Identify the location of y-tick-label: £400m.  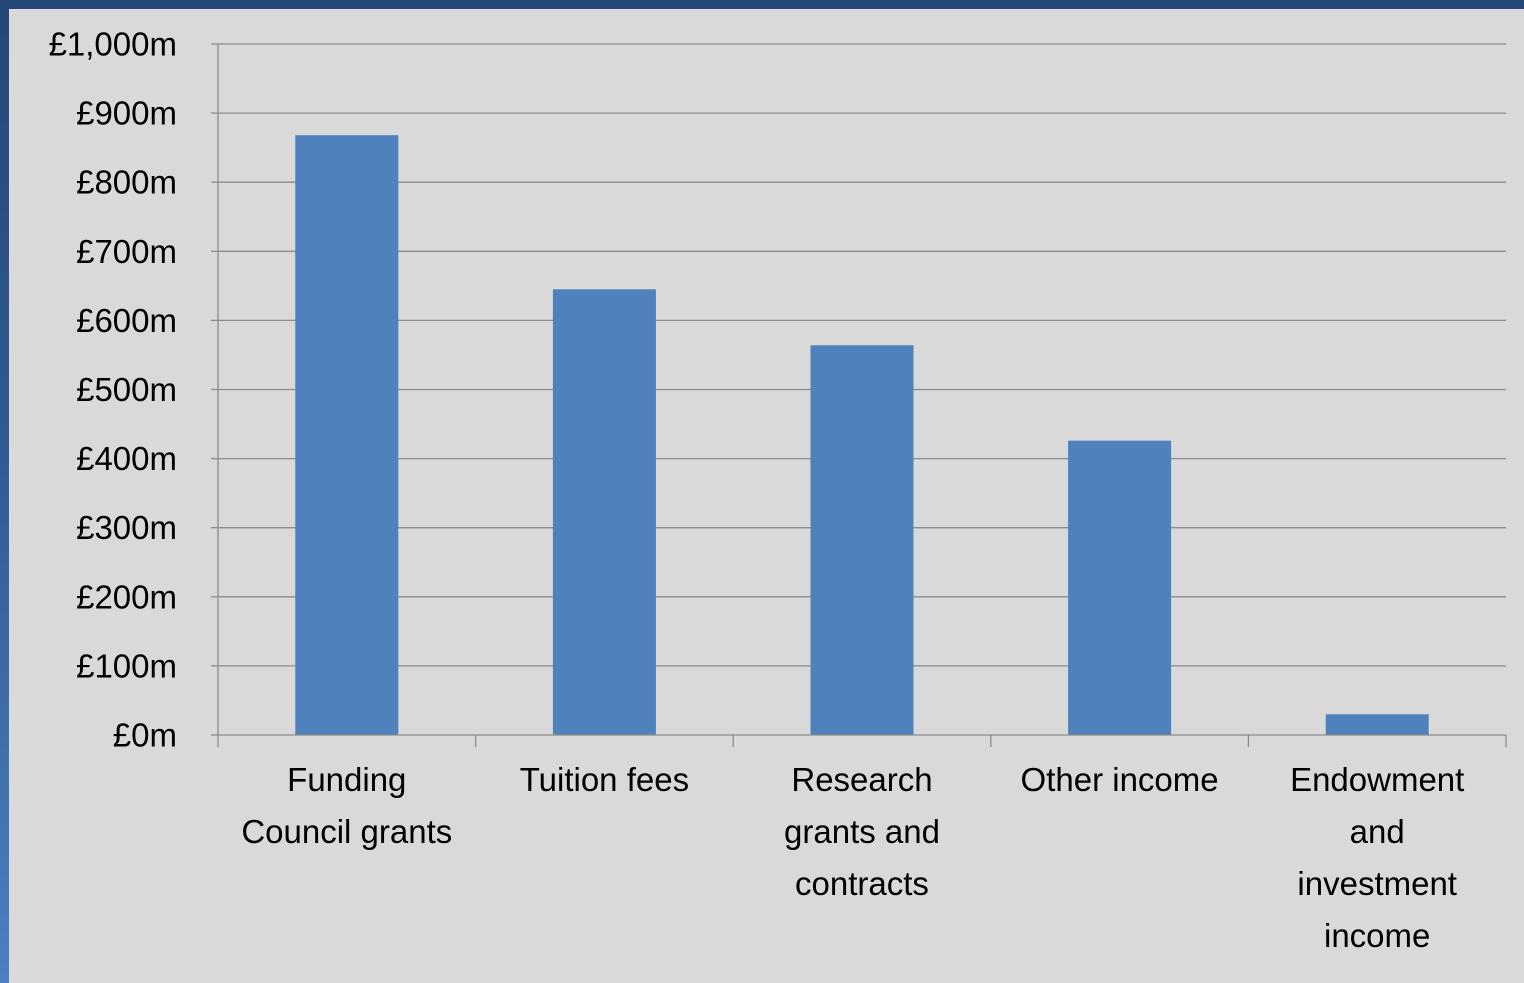
(126, 458).